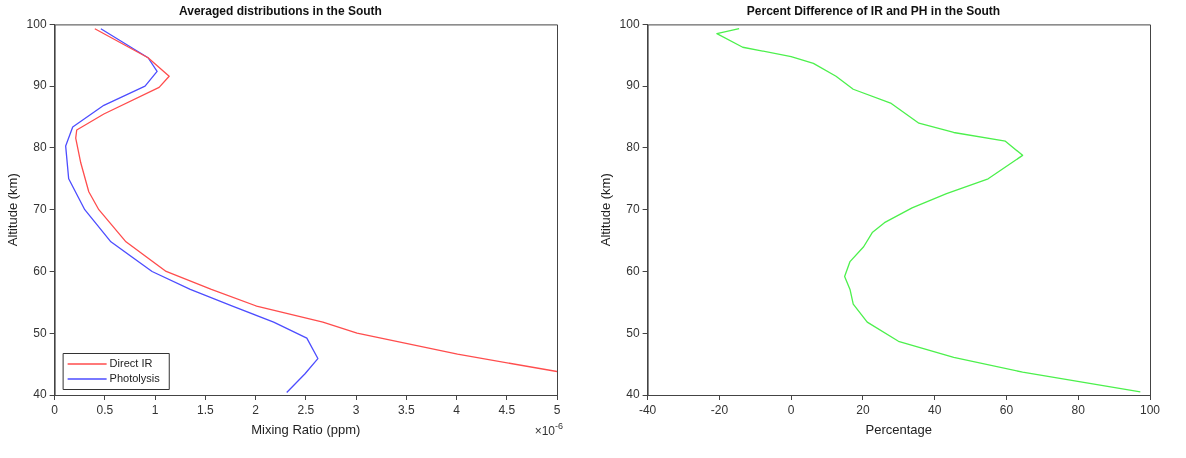 This screenshot has height=458, width=1186. I want to click on x-tick-label: 3, so click(356, 409).